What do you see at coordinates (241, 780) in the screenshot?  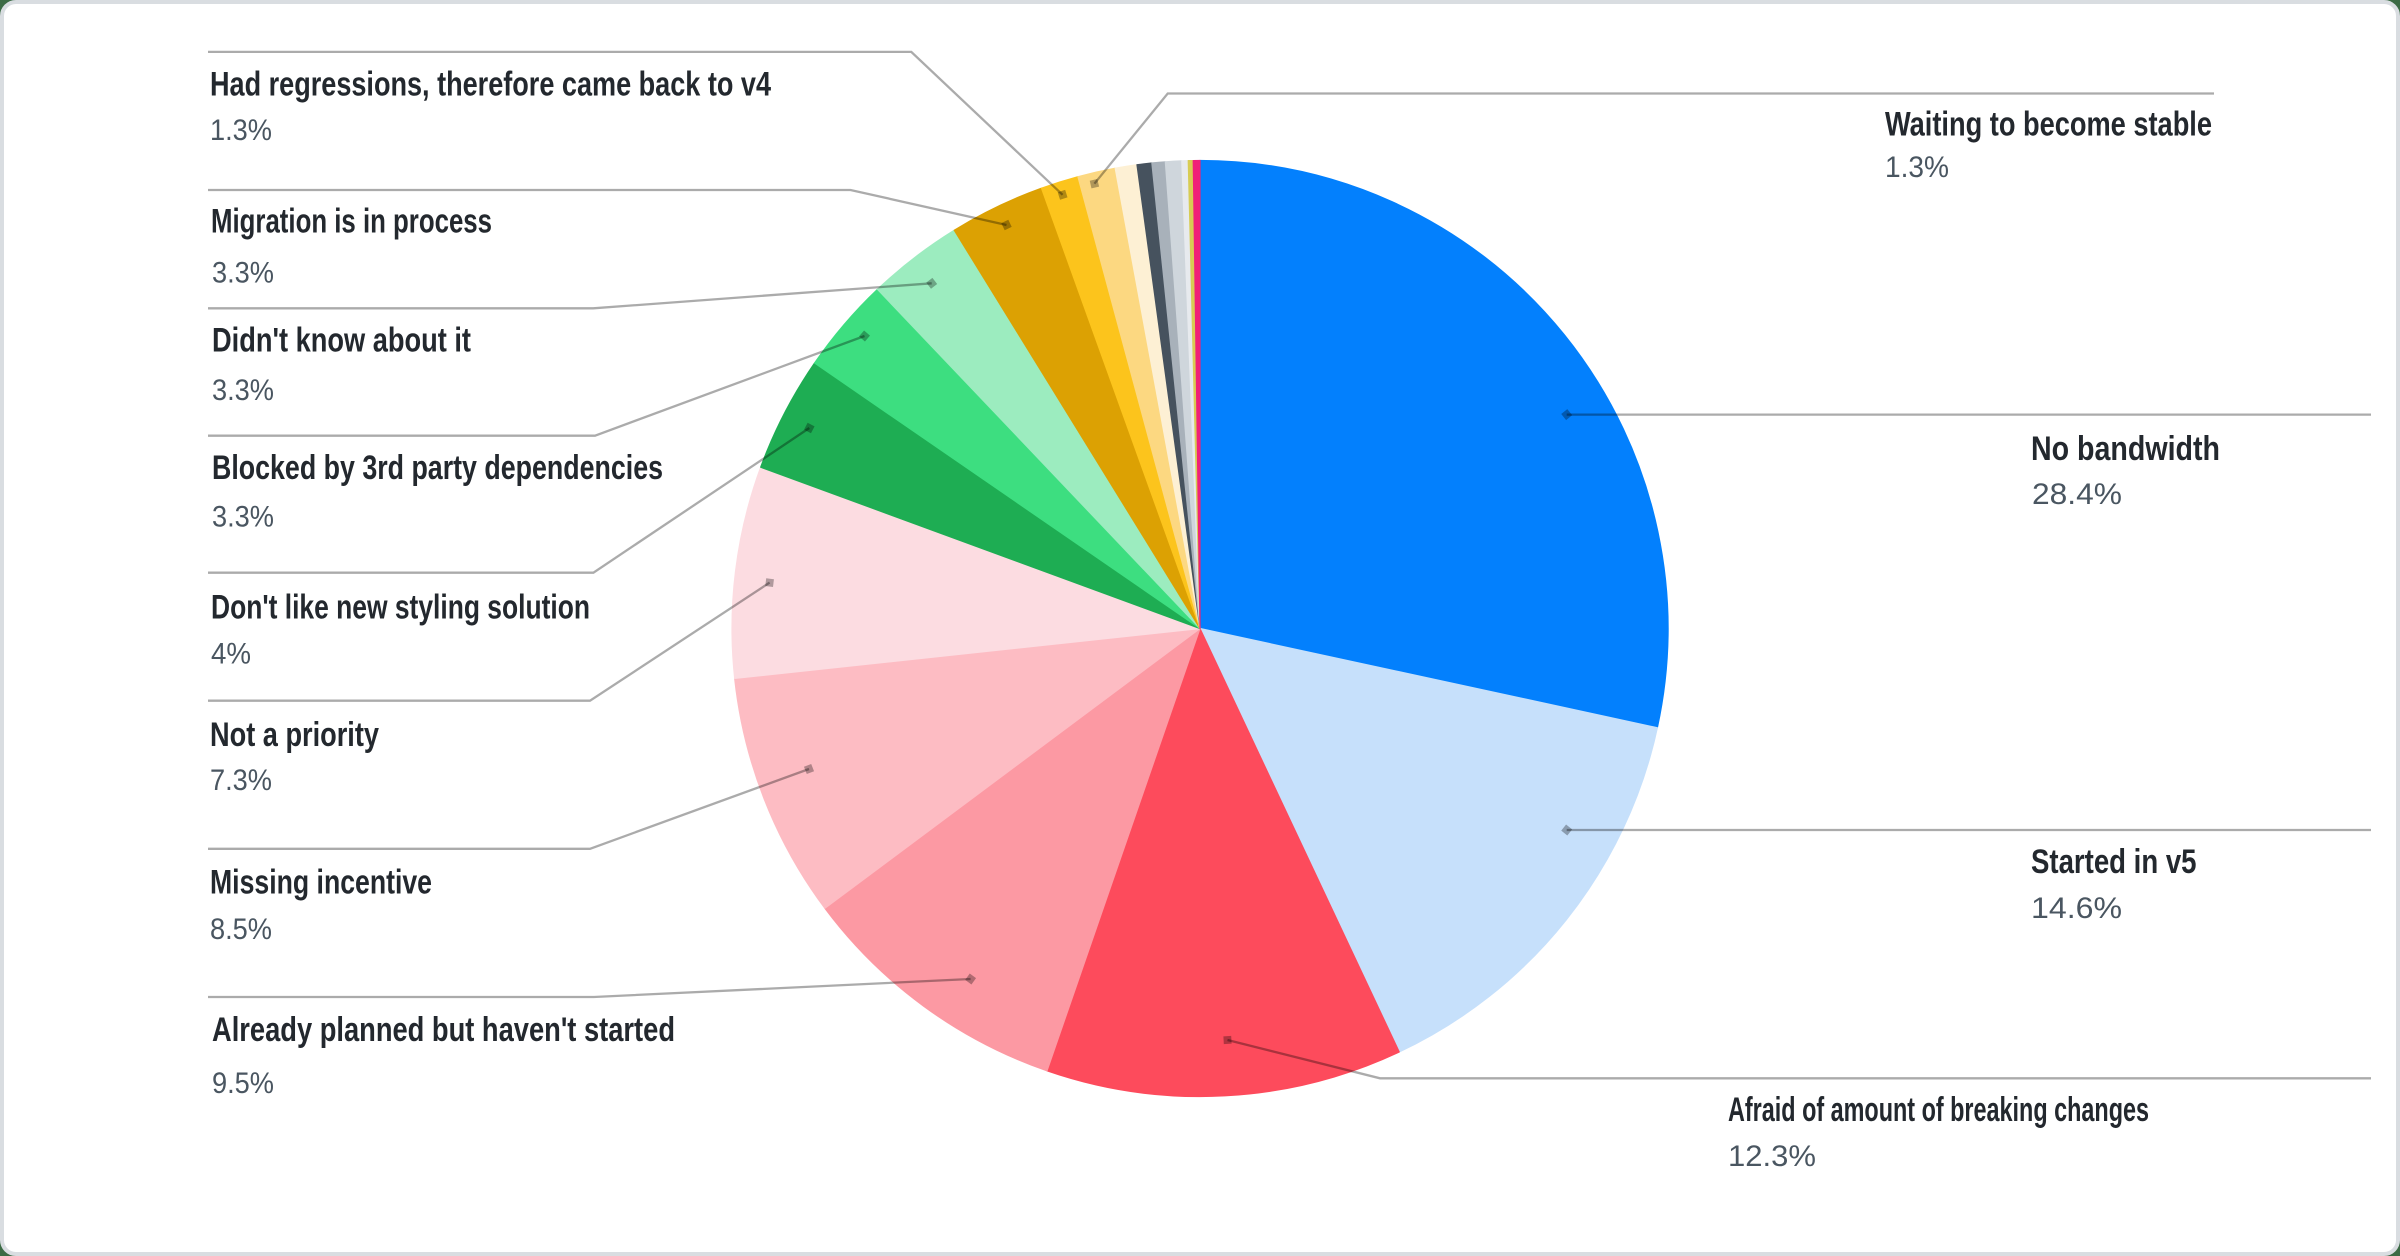 I see `svg-text: 7.3%` at bounding box center [241, 780].